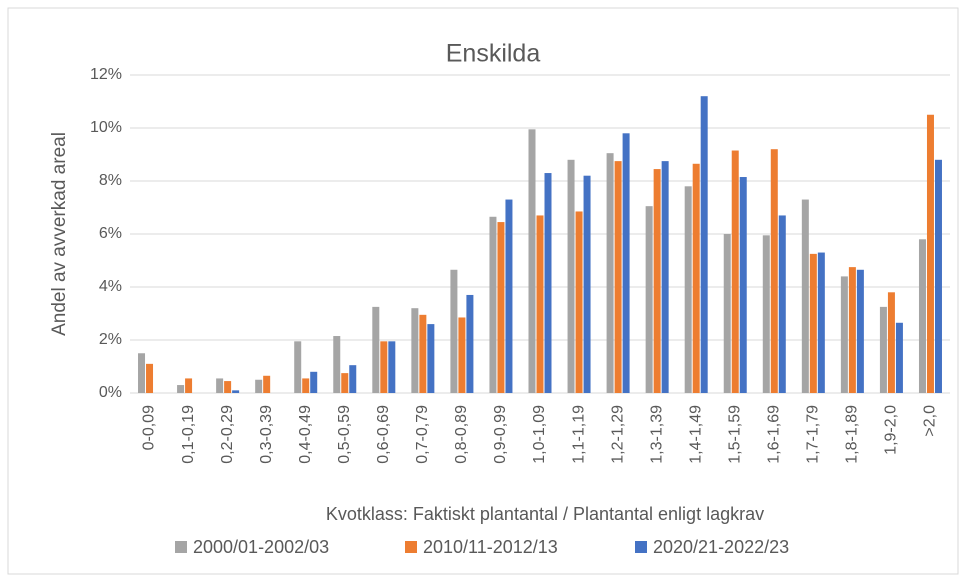  What do you see at coordinates (110, 286) in the screenshot?
I see `y-tick-label: 4%` at bounding box center [110, 286].